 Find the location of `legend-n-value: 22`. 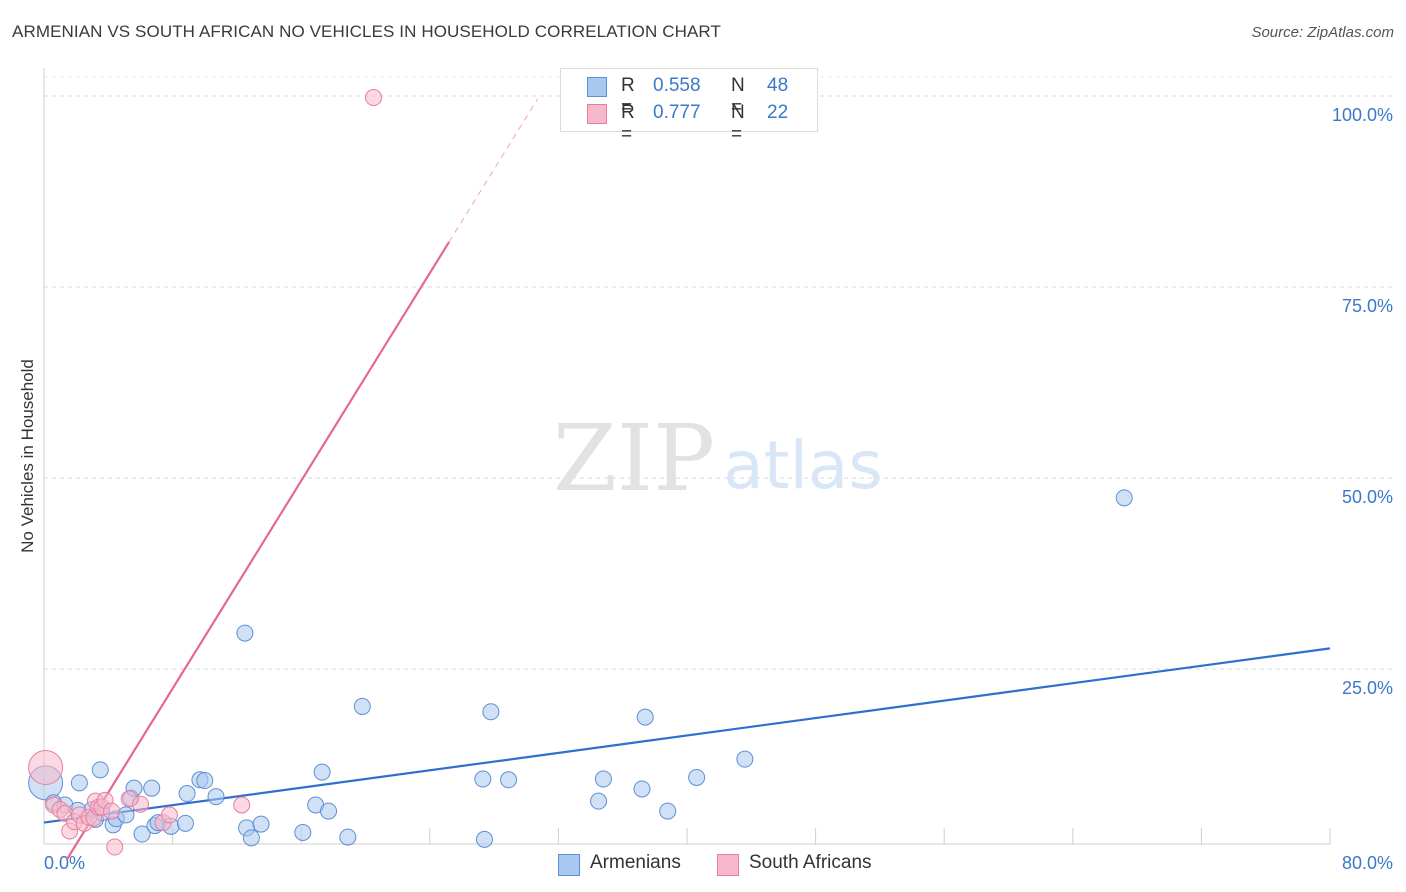

legend-n-value: 22 is located at coordinates (778, 112).